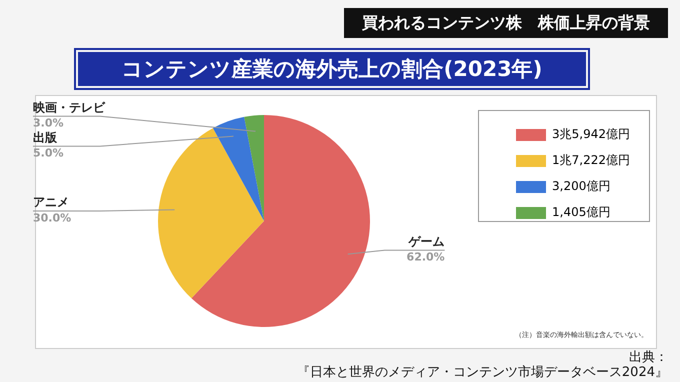 The image size is (680, 382). I want to click on data-label: アニメ 30.0%, so click(52, 209).